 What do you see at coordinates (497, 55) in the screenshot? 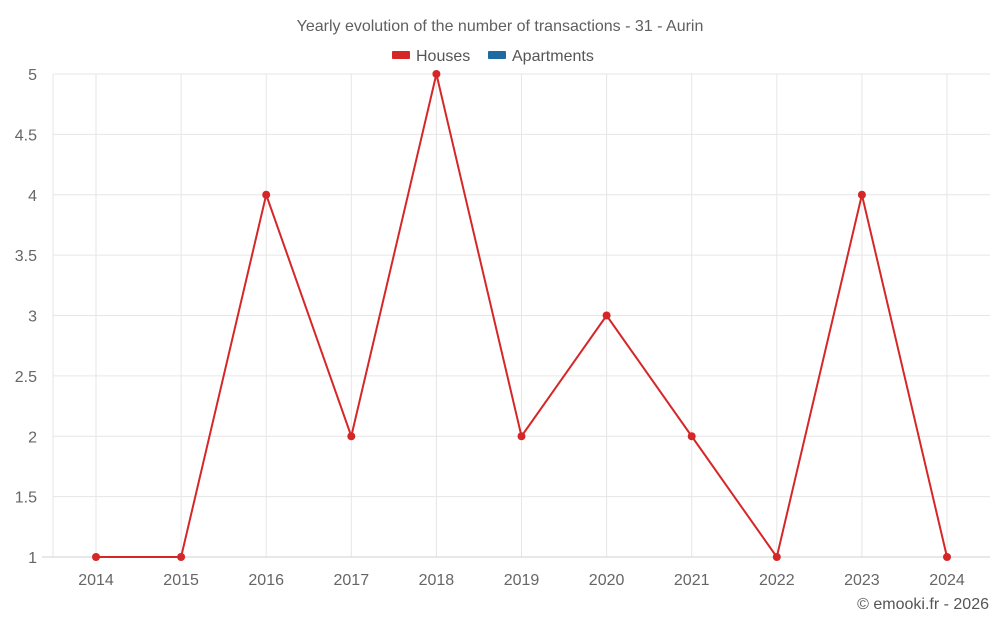
I see `apartments-swatch-icon` at bounding box center [497, 55].